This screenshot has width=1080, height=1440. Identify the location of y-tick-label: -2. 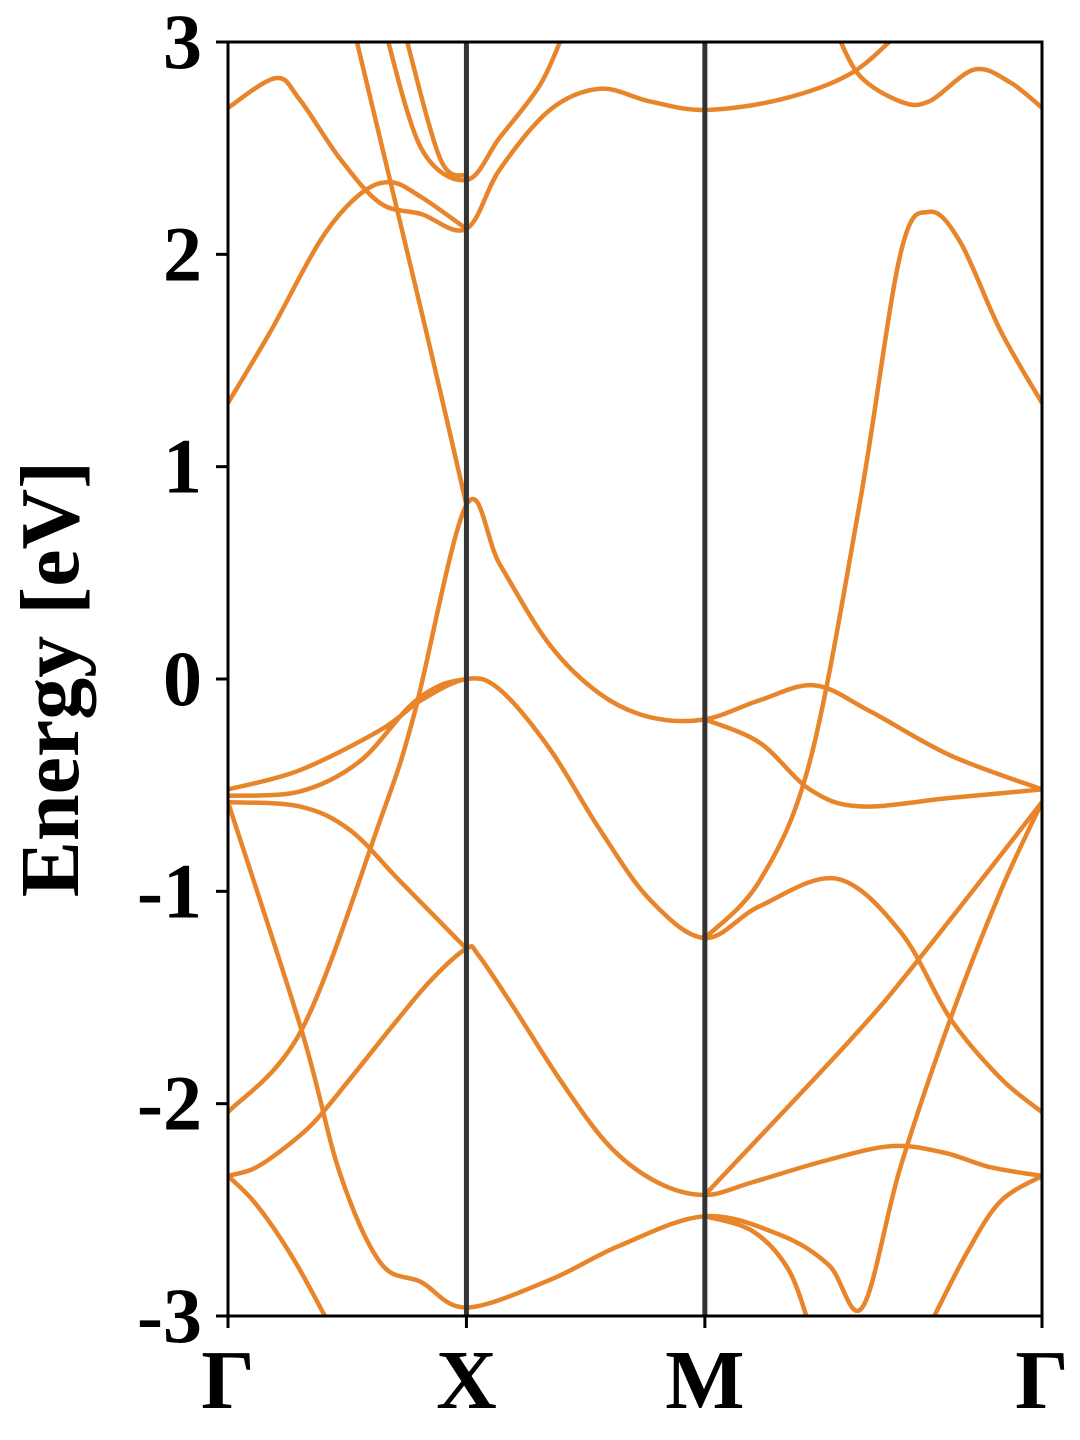
(169, 1103).